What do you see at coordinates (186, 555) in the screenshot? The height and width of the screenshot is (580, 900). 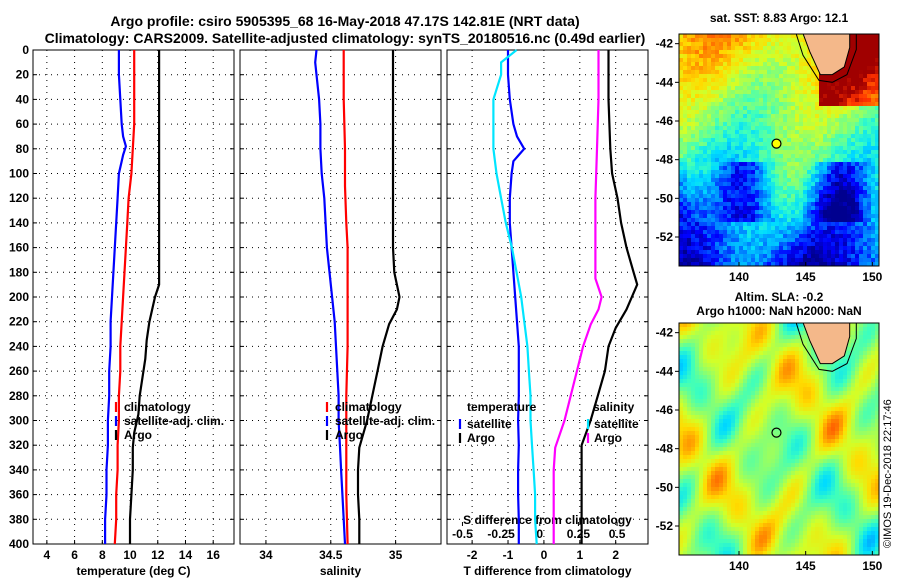 I see `x-tick-label: 14` at bounding box center [186, 555].